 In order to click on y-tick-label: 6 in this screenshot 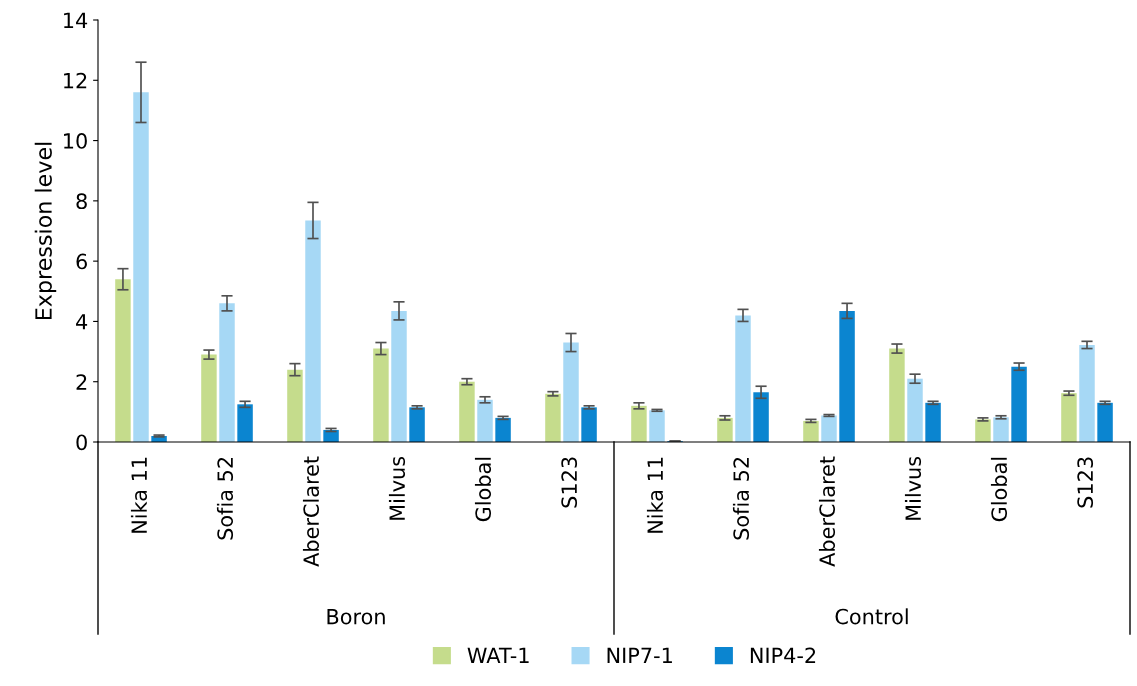, I will do `click(81, 261)`.